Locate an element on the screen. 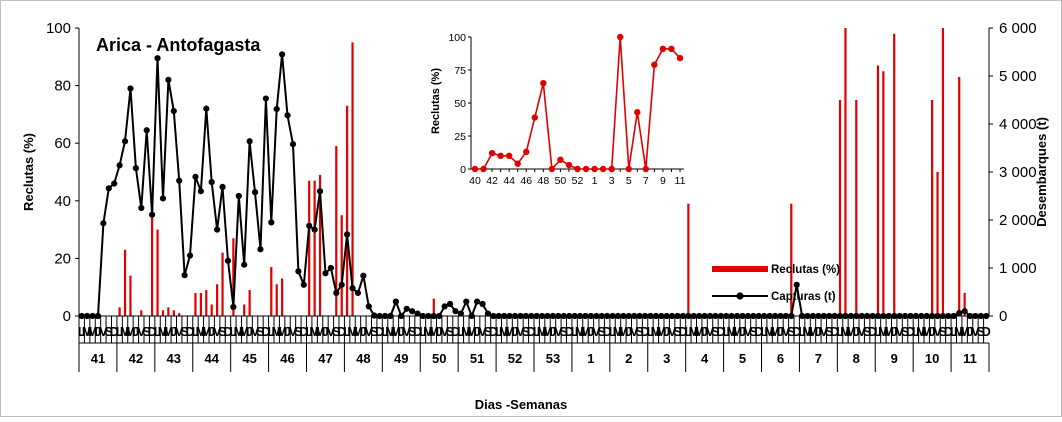 This screenshot has height=422, width=1062. inset-x-tick-label: 9 is located at coordinates (663, 181).